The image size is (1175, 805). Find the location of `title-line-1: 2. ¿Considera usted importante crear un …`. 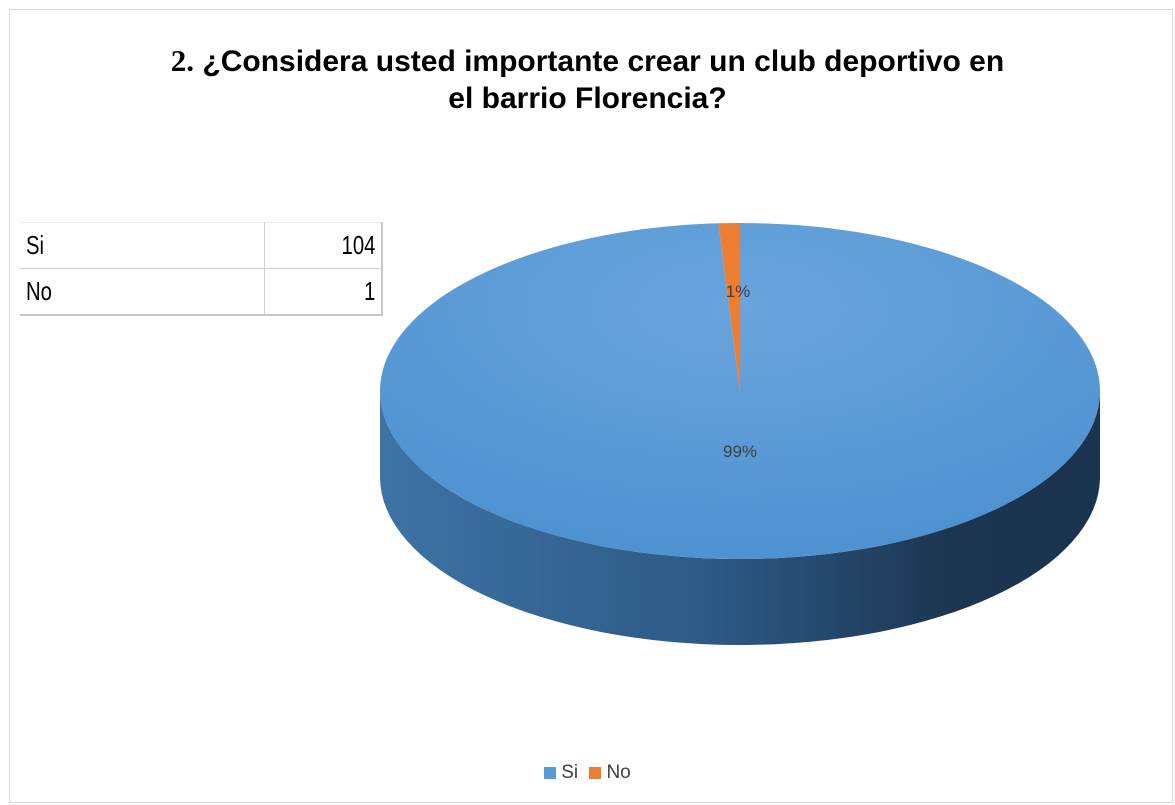

title-line-1: 2. ¿Considera usted importante crear un … is located at coordinates (587, 61).